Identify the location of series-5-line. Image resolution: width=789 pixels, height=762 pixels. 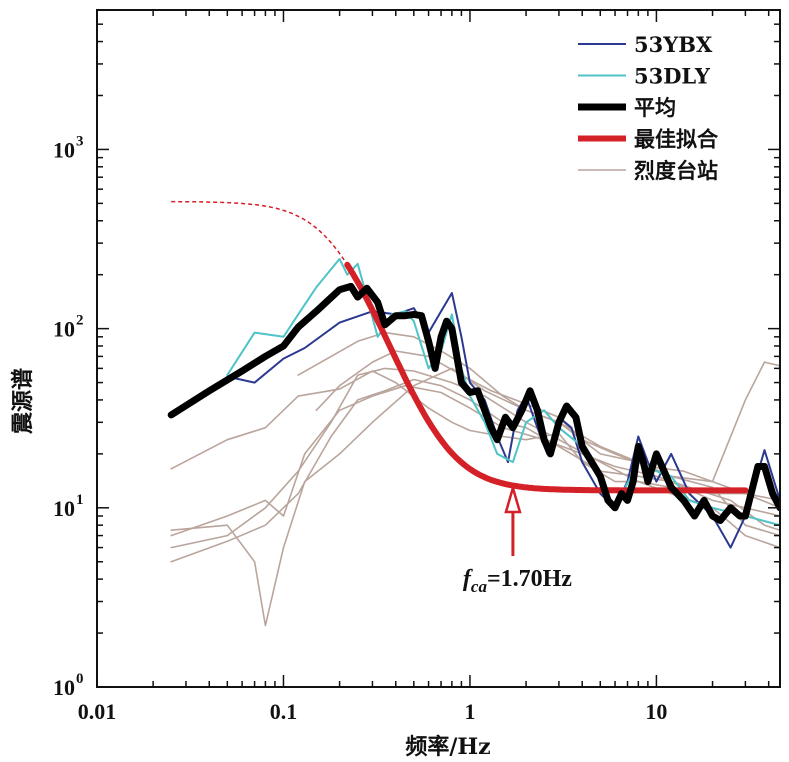
(538, 407).